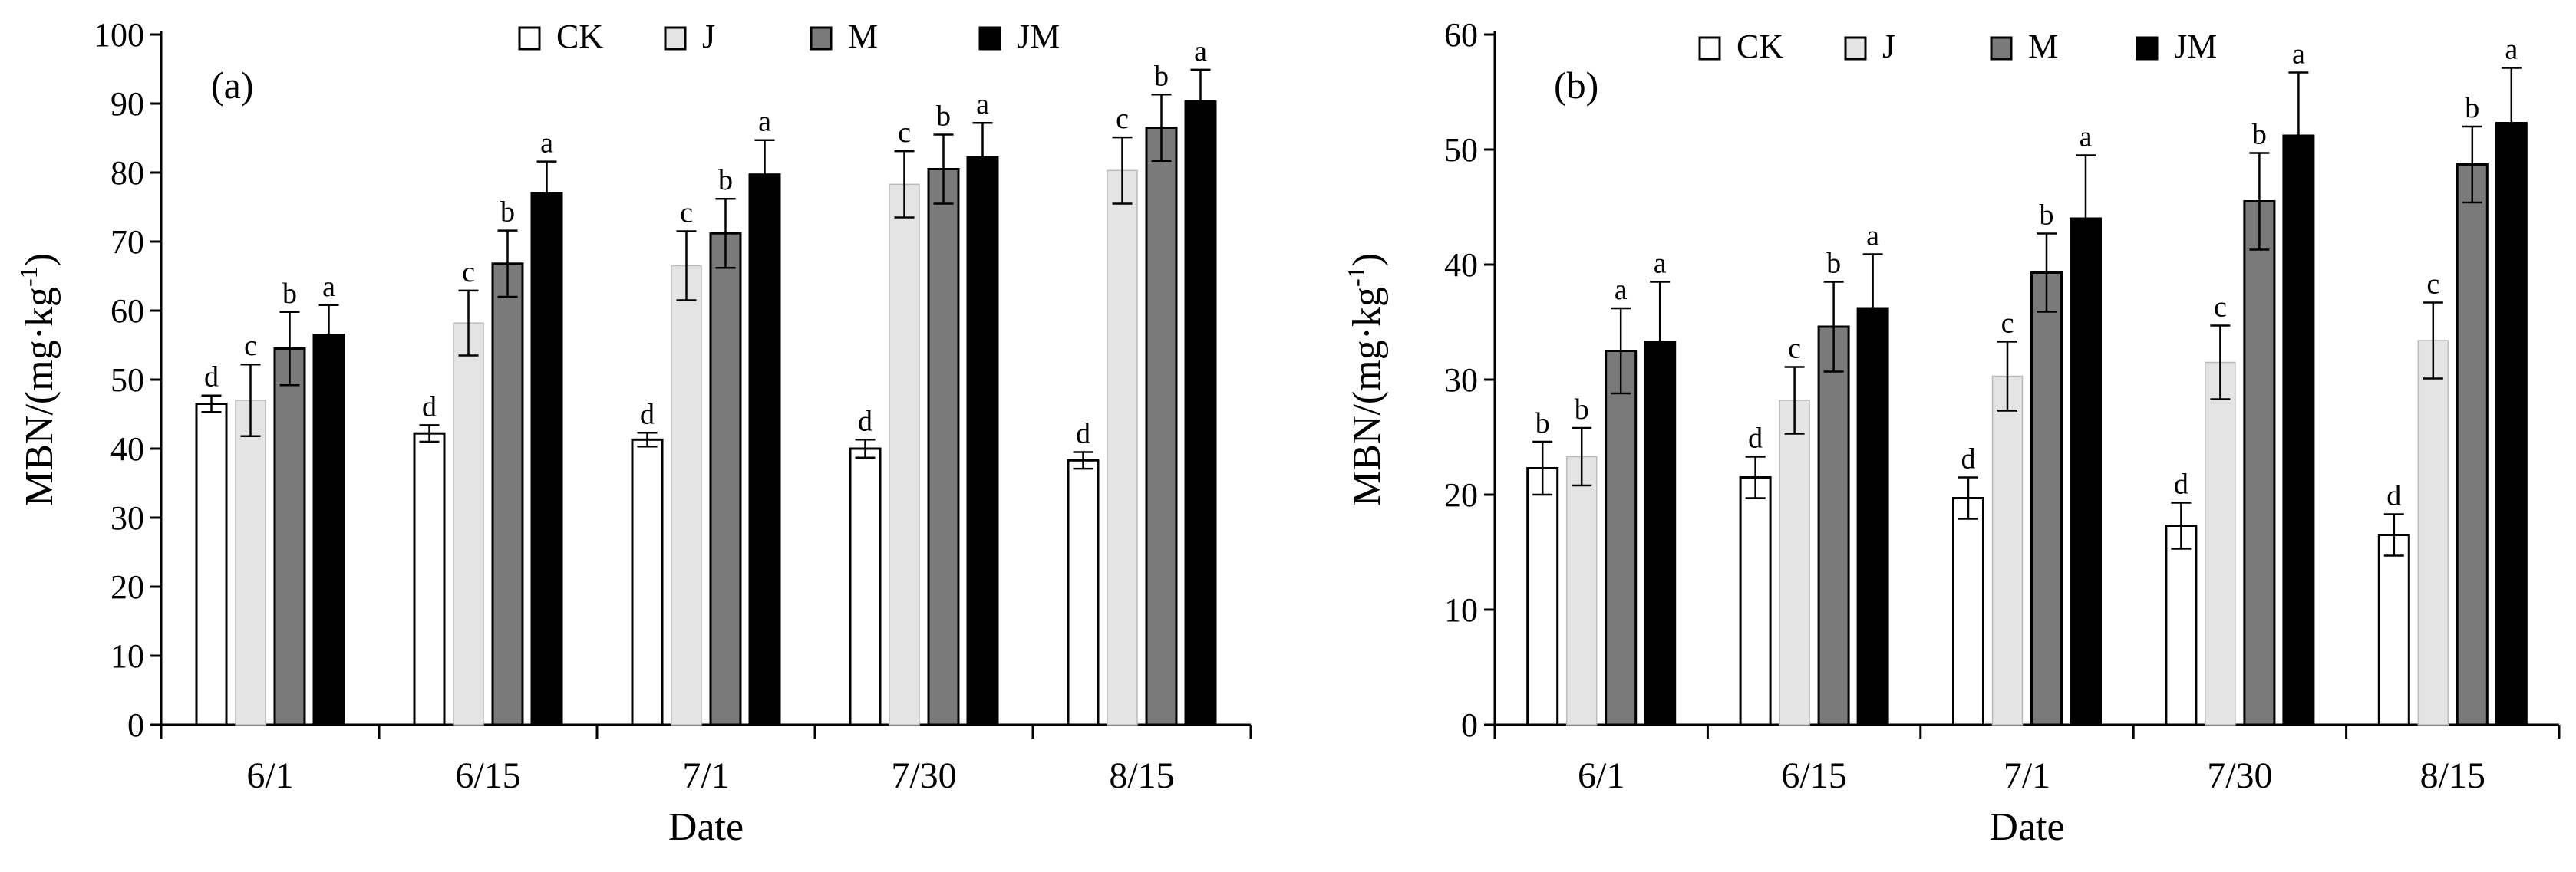 The height and width of the screenshot is (872, 2576). What do you see at coordinates (1709, 48) in the screenshot?
I see `legend-swatch-ck` at bounding box center [1709, 48].